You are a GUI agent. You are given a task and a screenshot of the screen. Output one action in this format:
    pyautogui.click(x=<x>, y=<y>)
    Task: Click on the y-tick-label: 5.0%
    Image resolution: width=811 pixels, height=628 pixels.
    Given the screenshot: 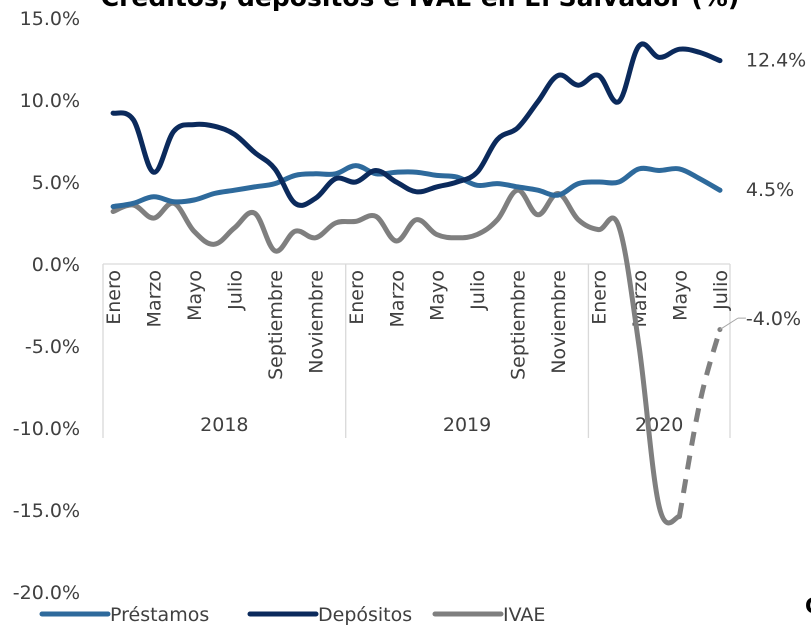 What is the action you would take?
    pyautogui.click(x=56, y=183)
    